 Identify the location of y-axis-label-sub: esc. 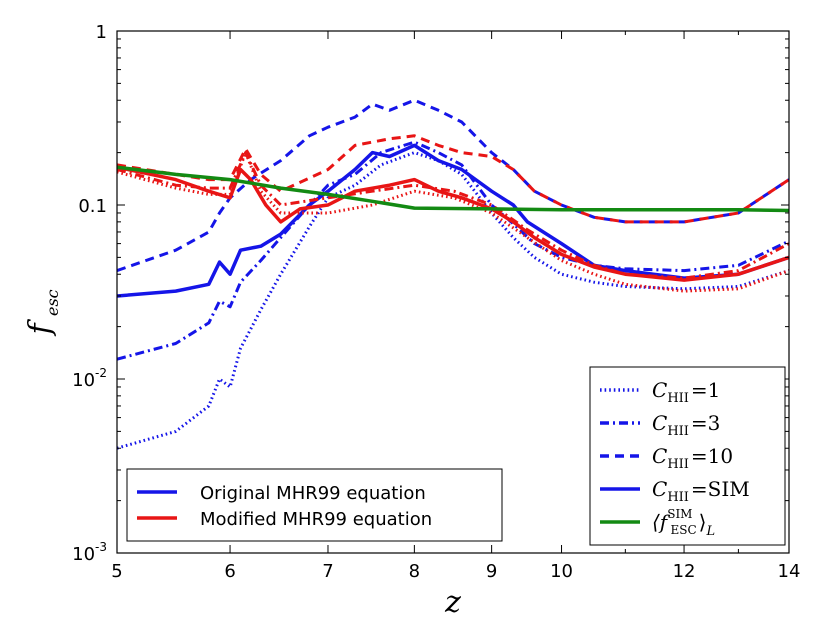
(52, 302).